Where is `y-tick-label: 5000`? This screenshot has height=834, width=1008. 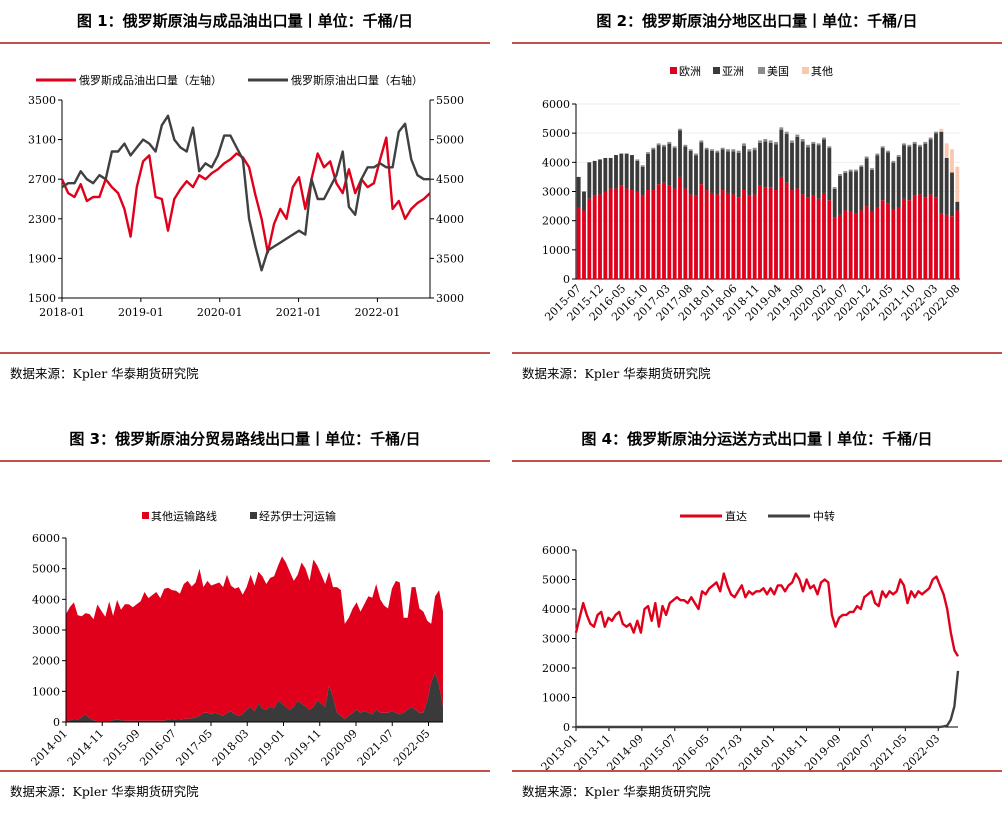
y-tick-label: 5000 is located at coordinates (556, 580).